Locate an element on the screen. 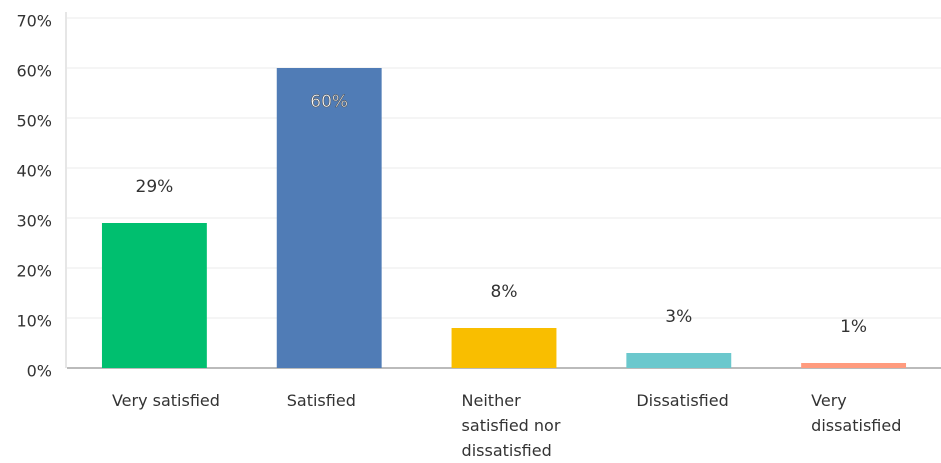 The width and height of the screenshot is (941, 463). value-label: 29% is located at coordinates (155, 187).